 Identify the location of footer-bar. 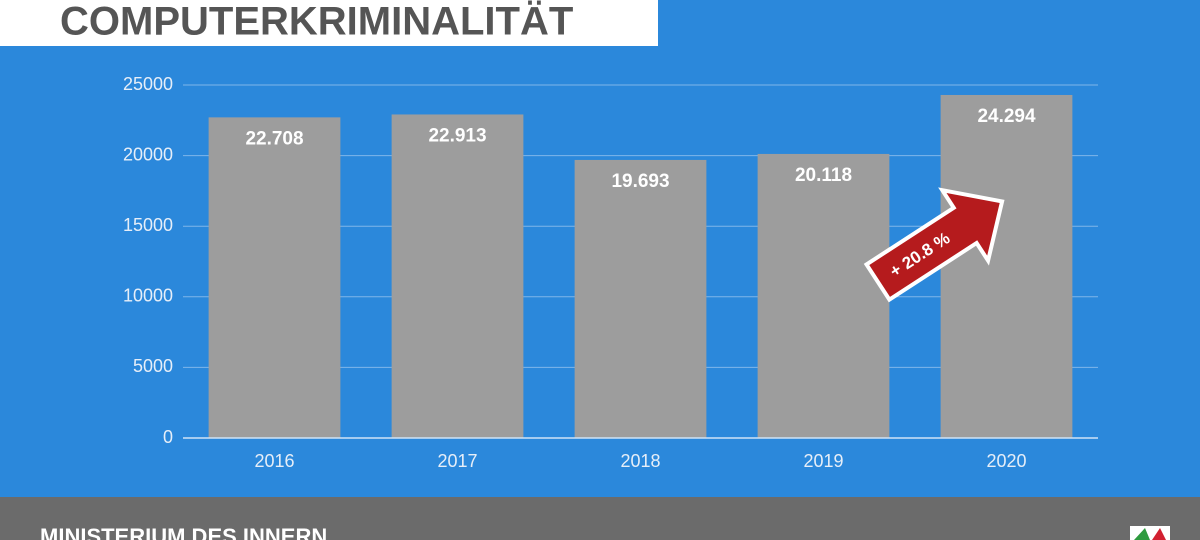
(600, 518).